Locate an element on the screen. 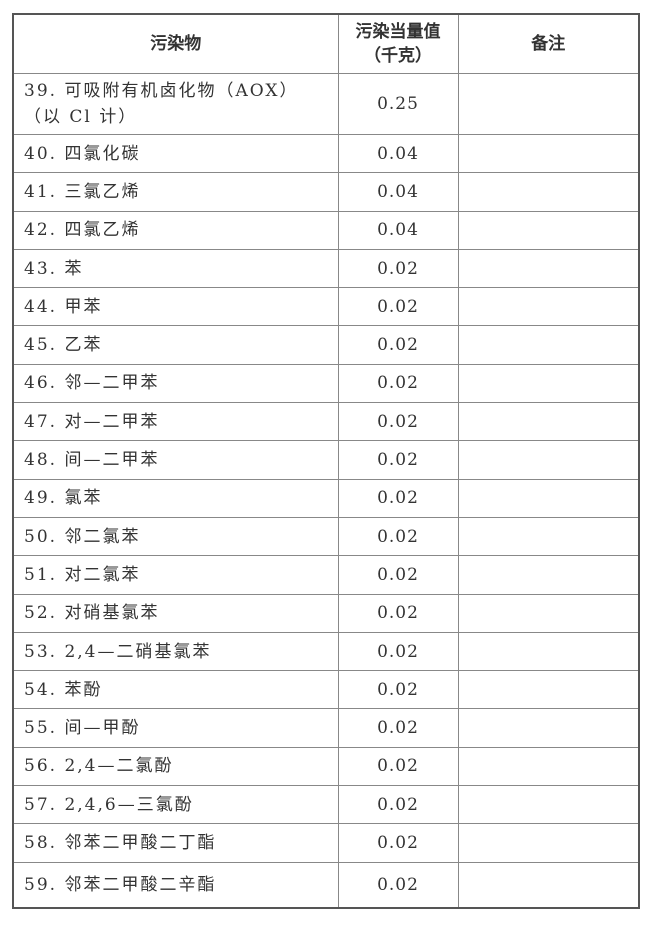 The width and height of the screenshot is (650, 925). pollutant-name-text: 53. 2,4—二硝基氯苯 is located at coordinates (118, 651).